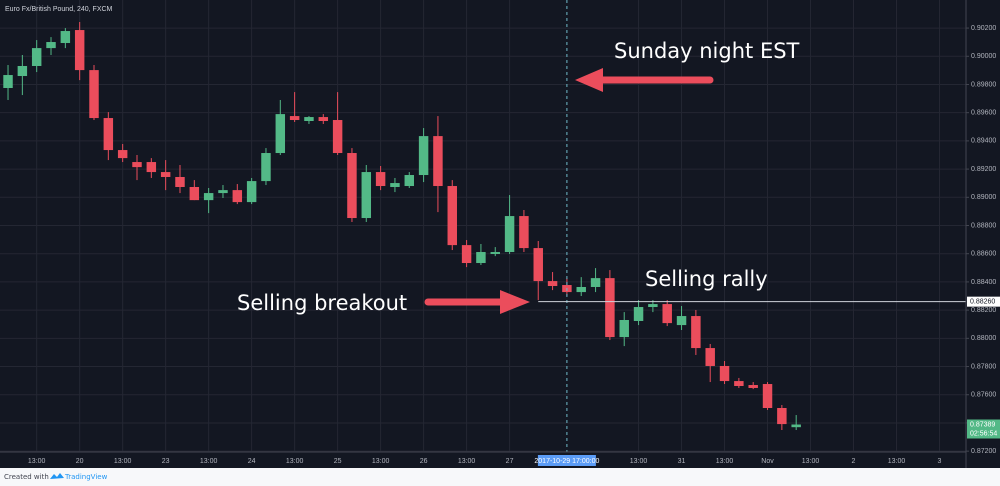 The width and height of the screenshot is (1000, 486). Describe the element at coordinates (983, 451) in the screenshot. I see `y-tick-label: 0.87200` at that location.